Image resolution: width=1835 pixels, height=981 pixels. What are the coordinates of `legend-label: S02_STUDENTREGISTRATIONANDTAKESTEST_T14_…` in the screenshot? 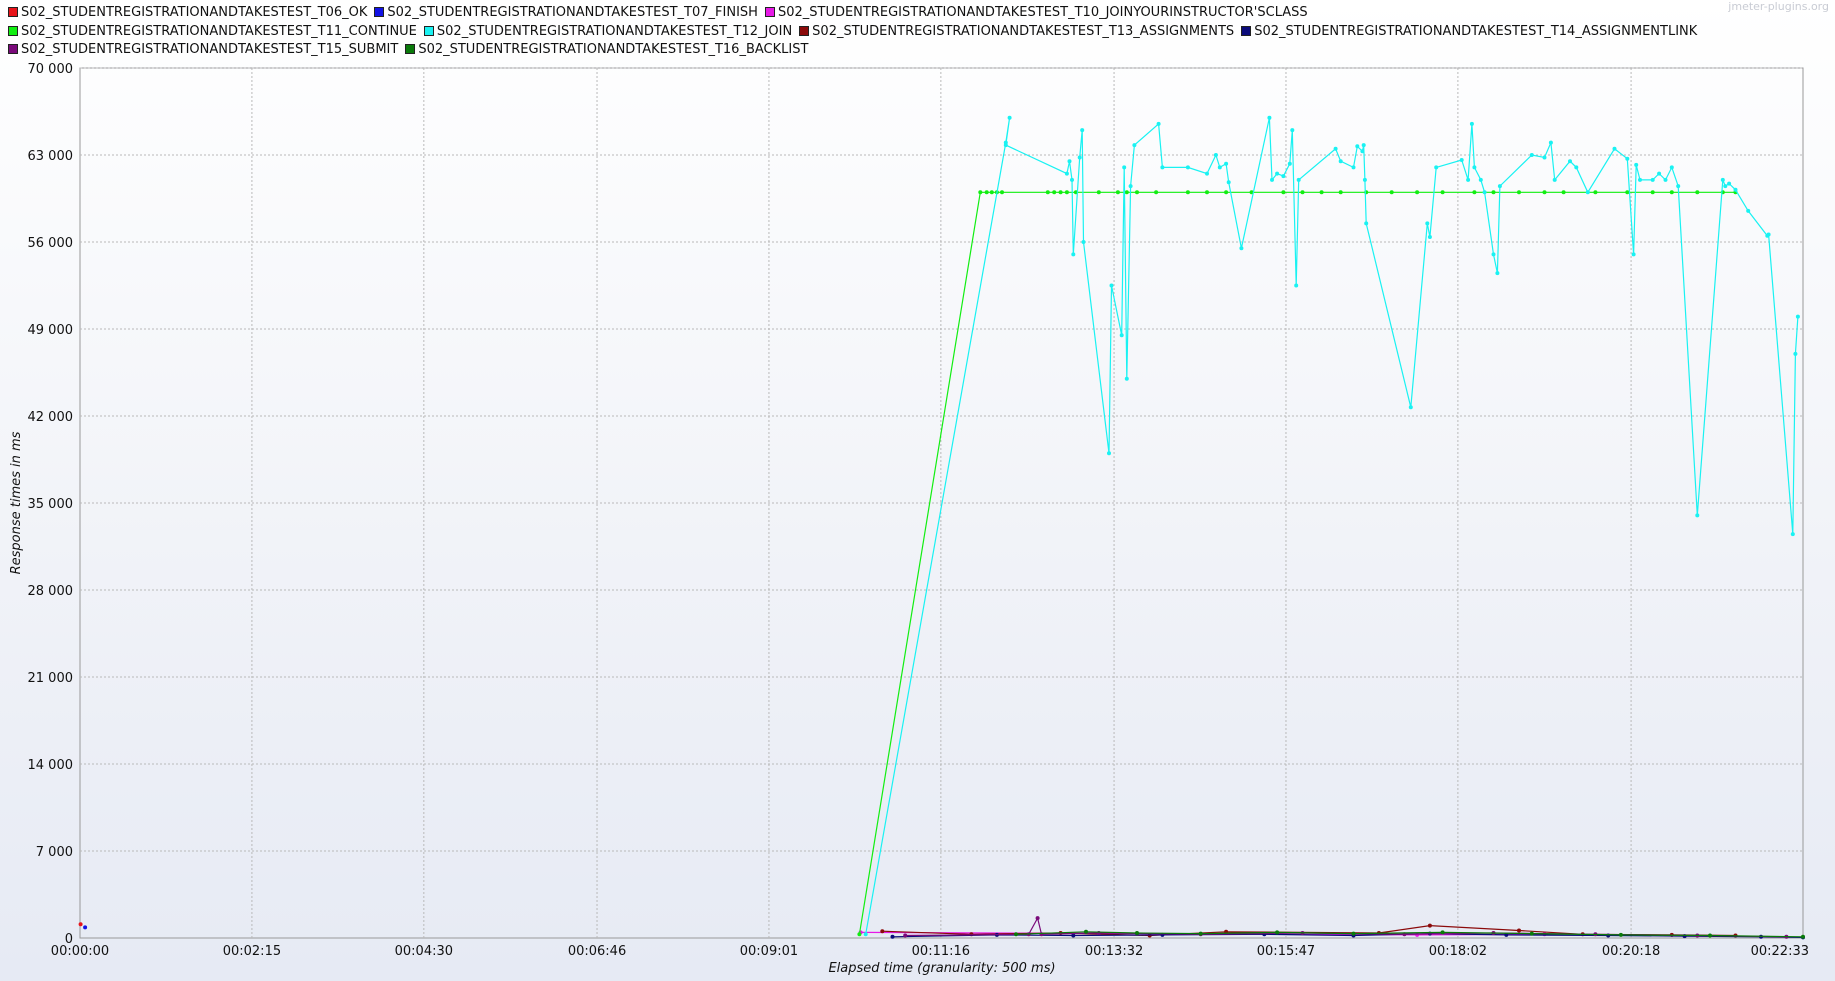 It's located at (1476, 31).